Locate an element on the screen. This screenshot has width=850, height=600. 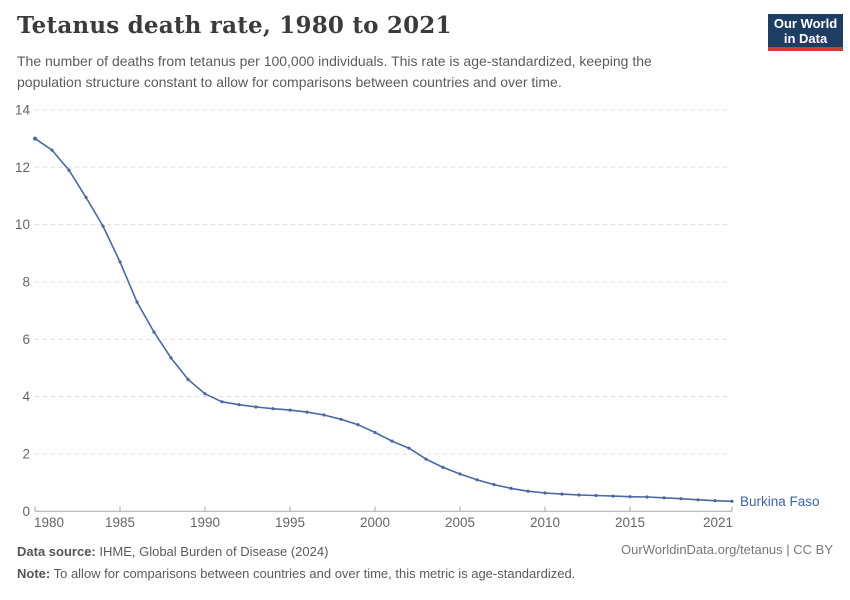
y-axis-tick-label: 8 is located at coordinates (26, 282).